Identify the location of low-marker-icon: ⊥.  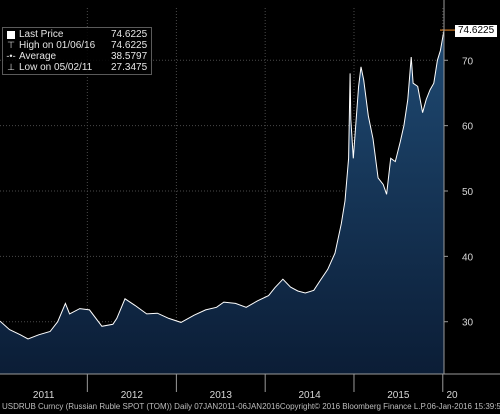
(11, 67).